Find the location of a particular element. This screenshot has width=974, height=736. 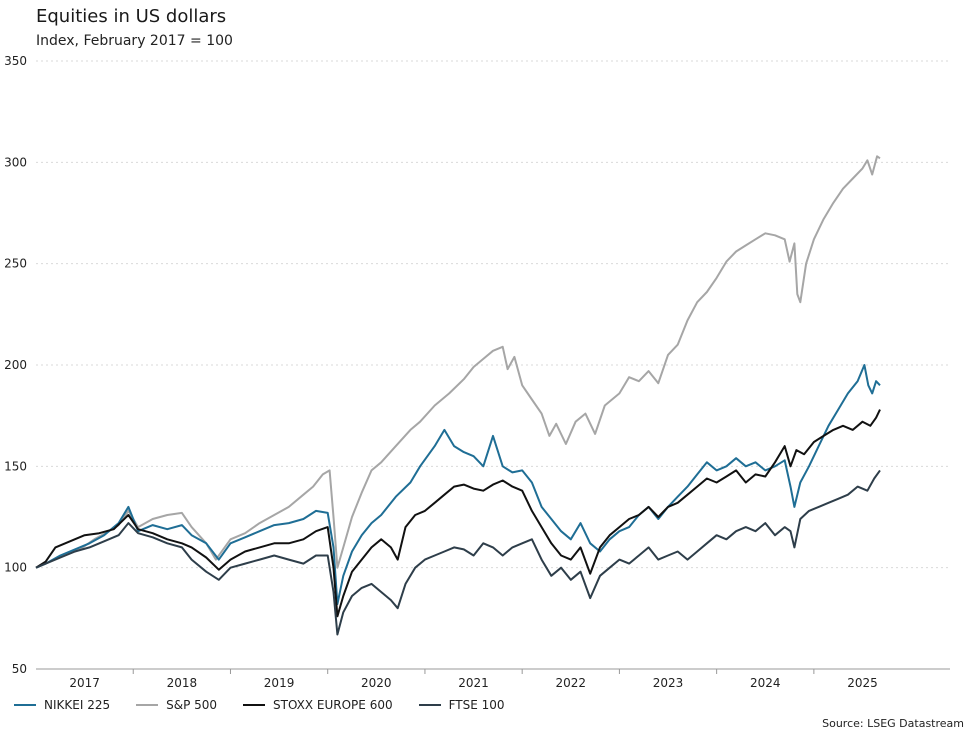

legend-swatch-ftse is located at coordinates (429, 705).